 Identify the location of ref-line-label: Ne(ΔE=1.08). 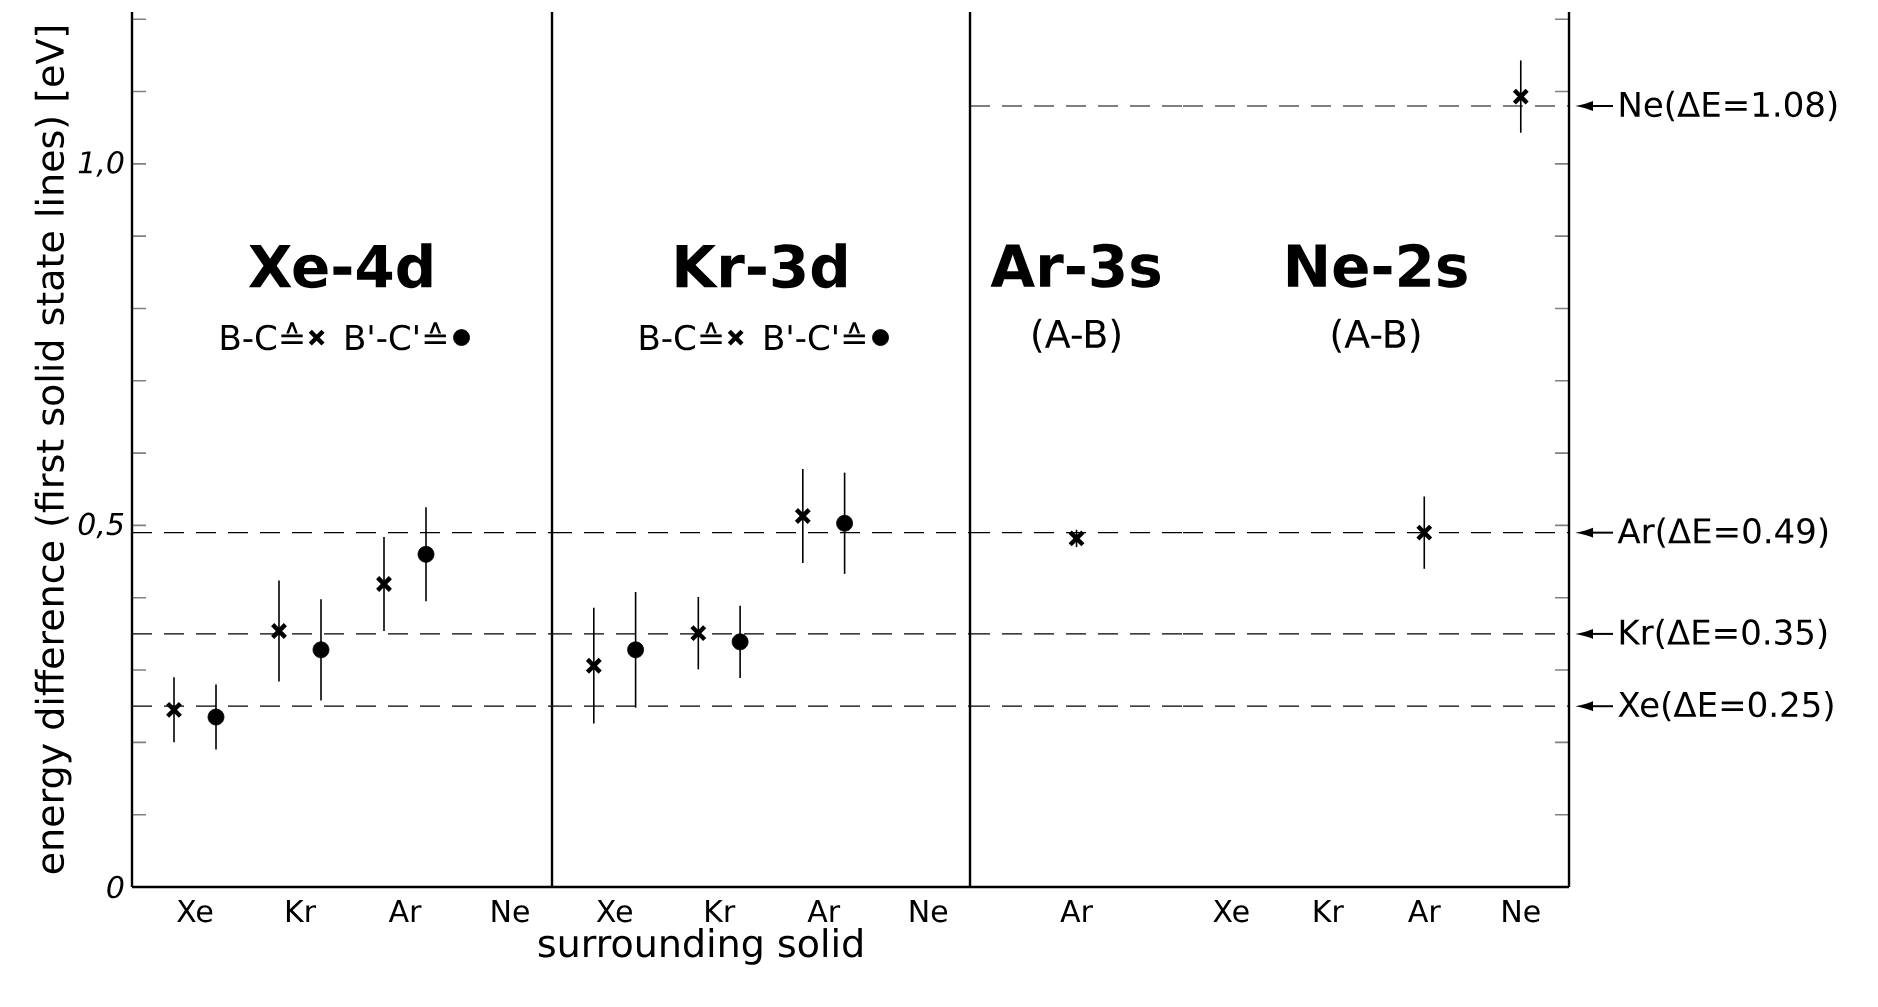
(1728, 106).